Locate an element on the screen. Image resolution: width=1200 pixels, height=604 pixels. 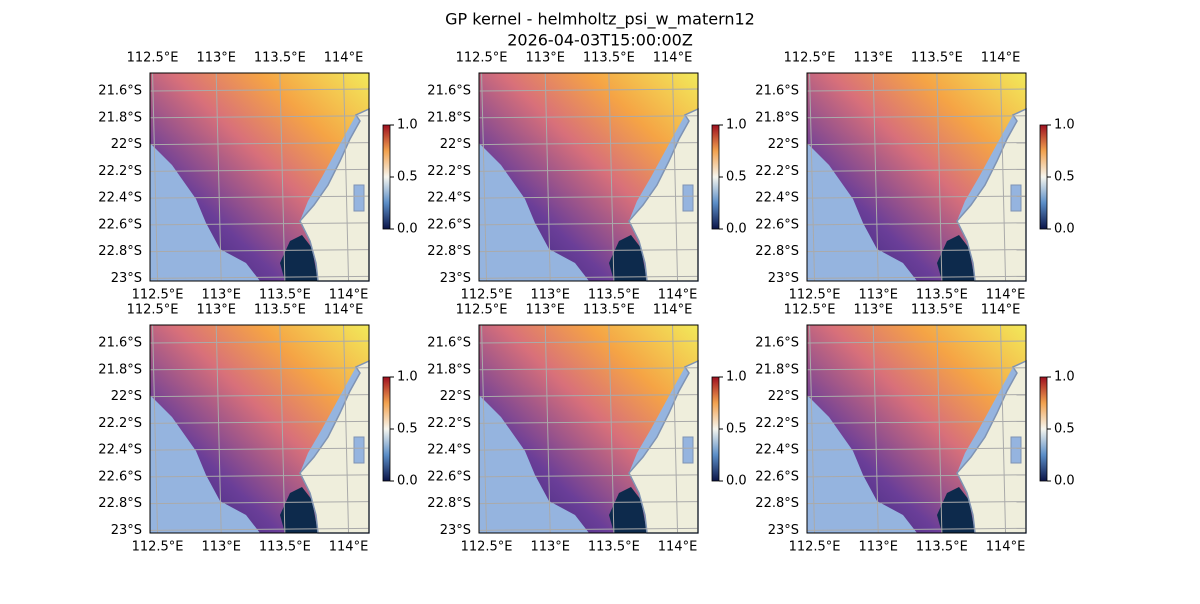
island is located at coordinates (1016, 198).